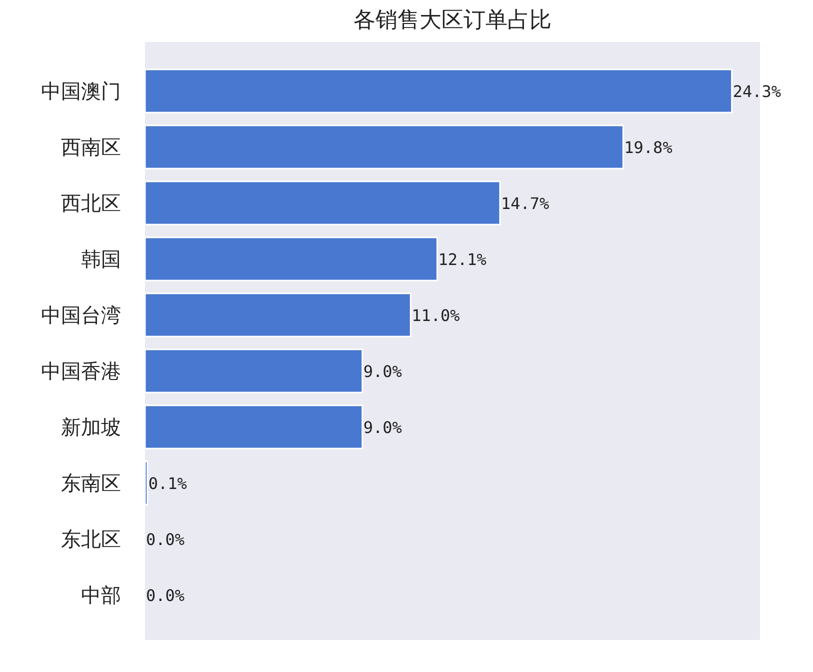 Image resolution: width=813 pixels, height=672 pixels. What do you see at coordinates (91, 426) in the screenshot?
I see `y-tick-label: 新加坡` at bounding box center [91, 426].